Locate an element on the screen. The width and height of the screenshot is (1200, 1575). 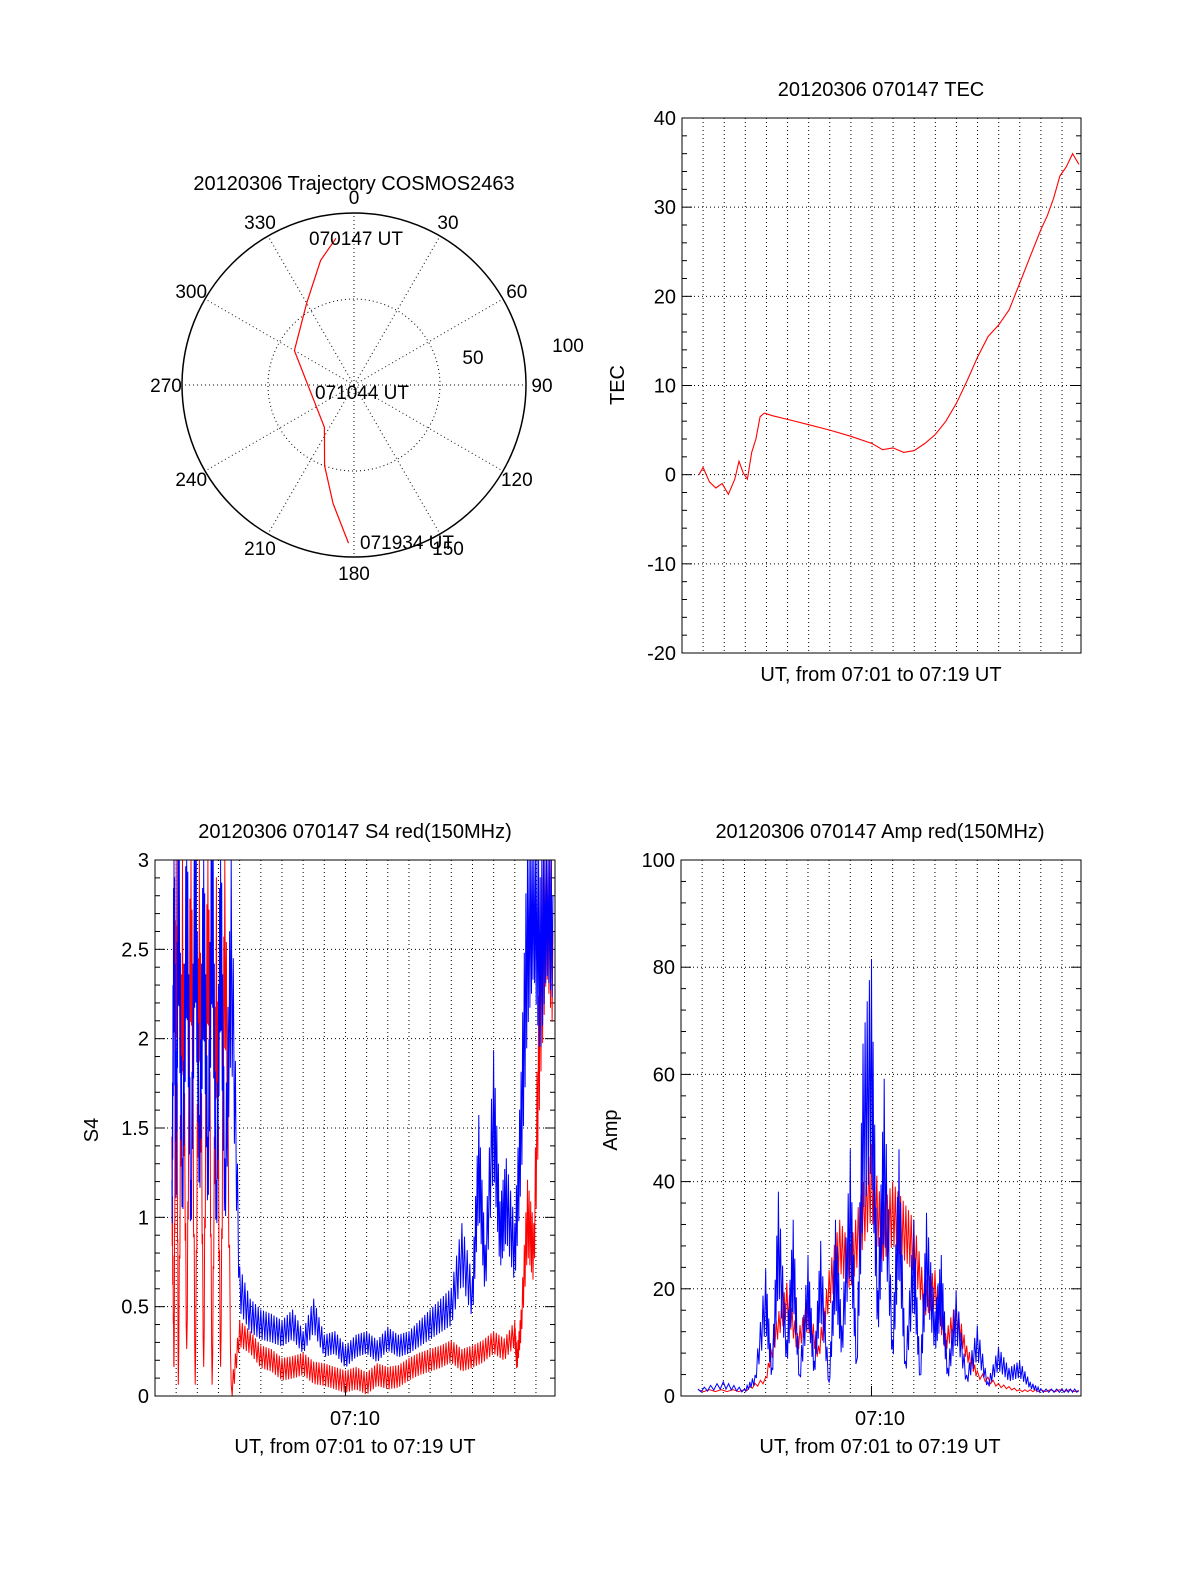
y-tick-label: 2 is located at coordinates (143, 1040).